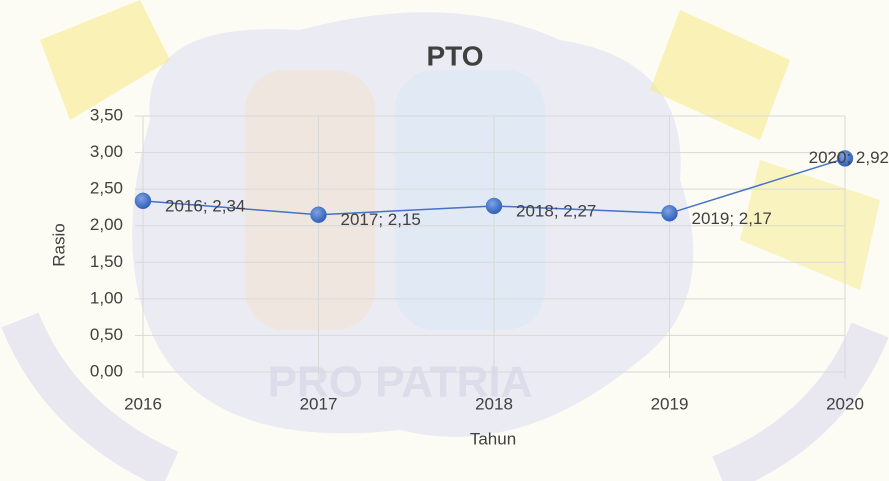 This screenshot has width=889, height=481. I want to click on y-tick-label: 1,50, so click(106, 261).